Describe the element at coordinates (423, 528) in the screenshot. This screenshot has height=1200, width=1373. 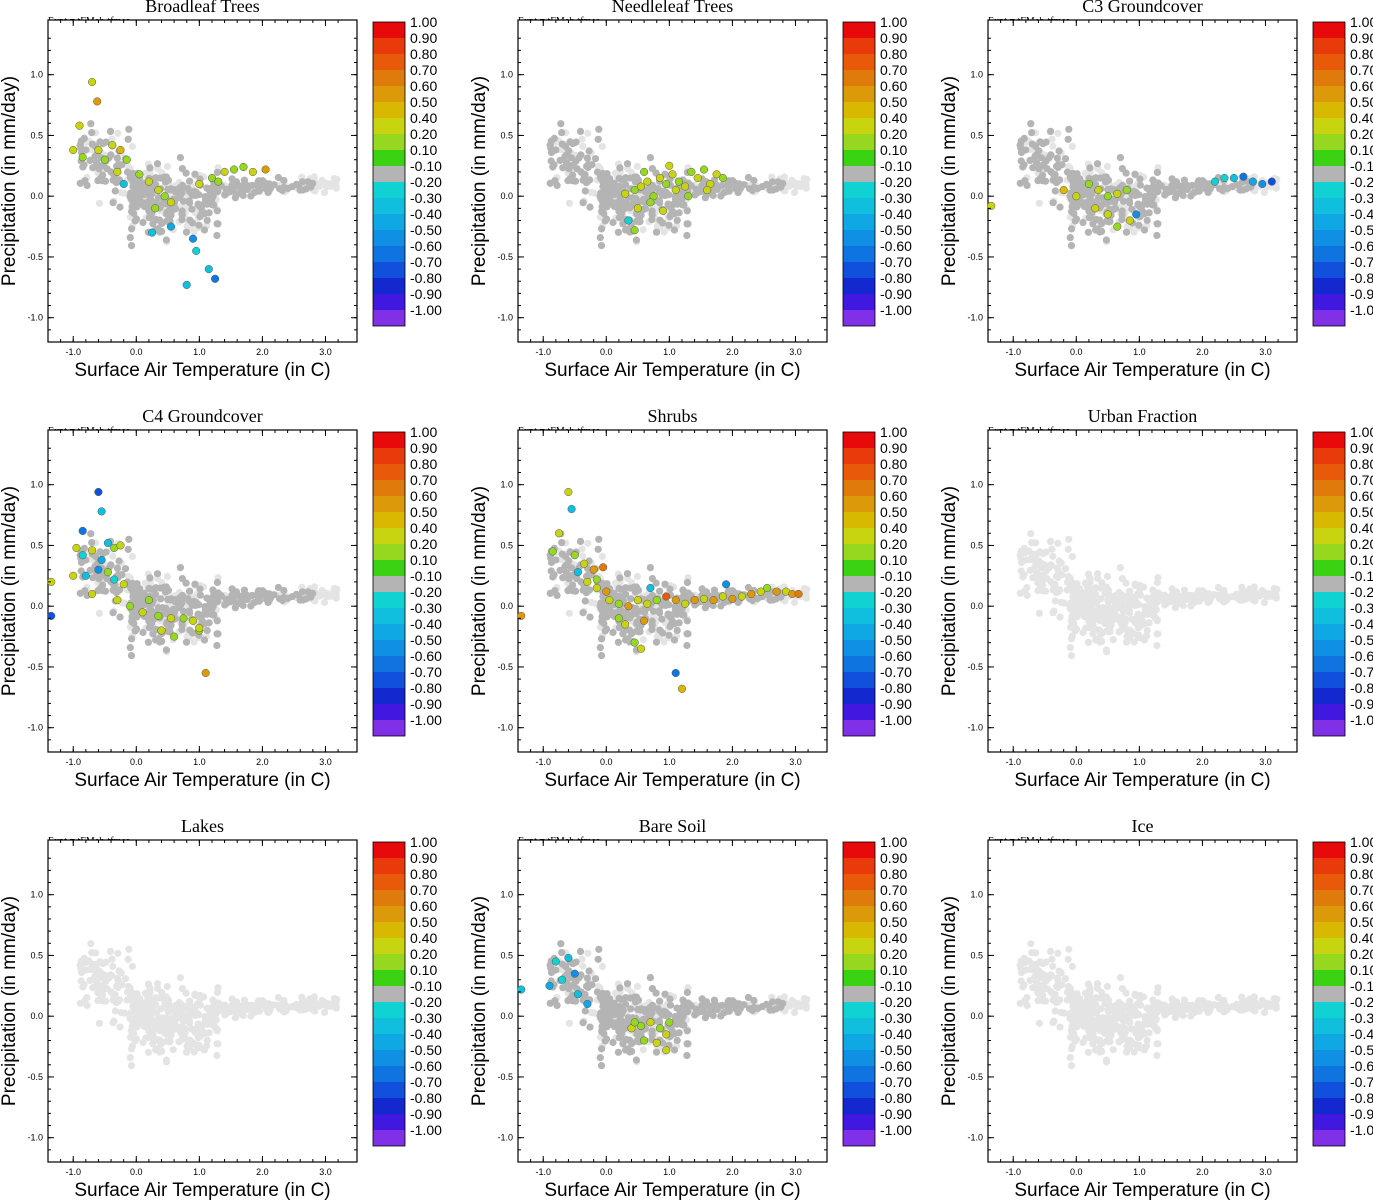
I see `colorbar-label: 0.40` at that location.